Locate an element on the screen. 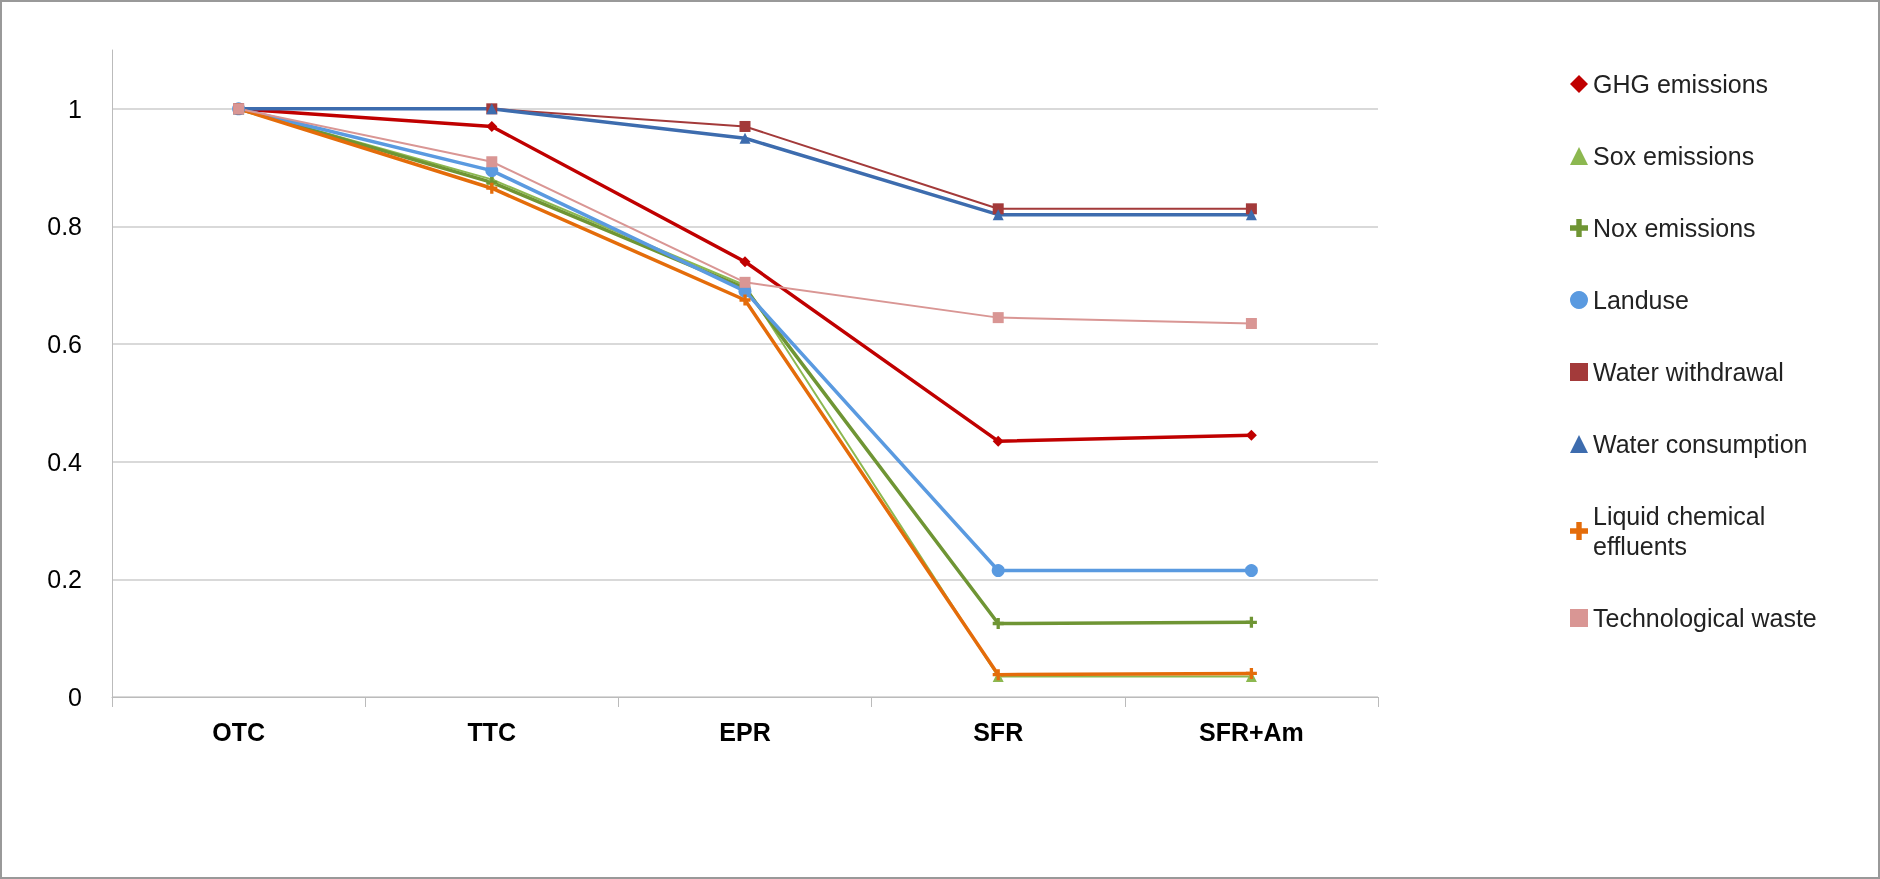 The height and width of the screenshot is (879, 1880). y-tick-label: 1 is located at coordinates (75, 108).